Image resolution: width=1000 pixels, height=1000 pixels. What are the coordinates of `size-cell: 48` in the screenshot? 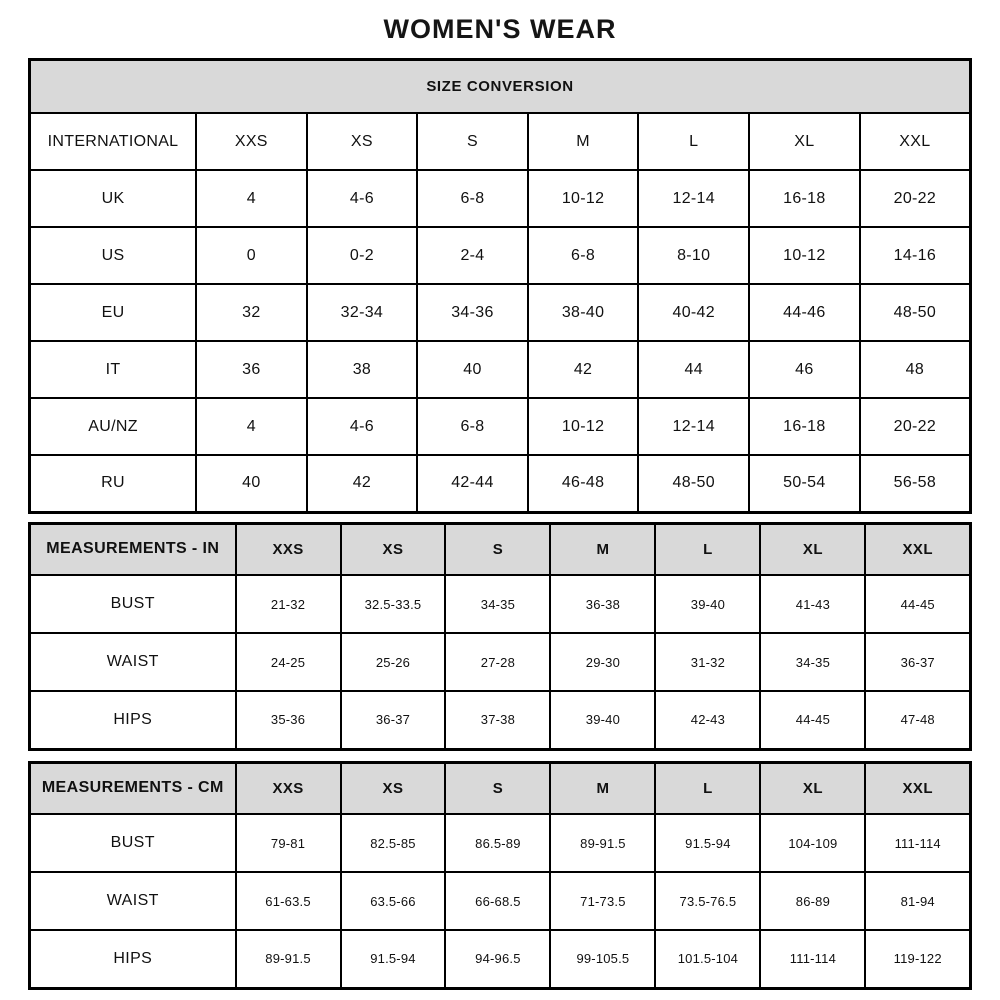 It's located at (915, 369).